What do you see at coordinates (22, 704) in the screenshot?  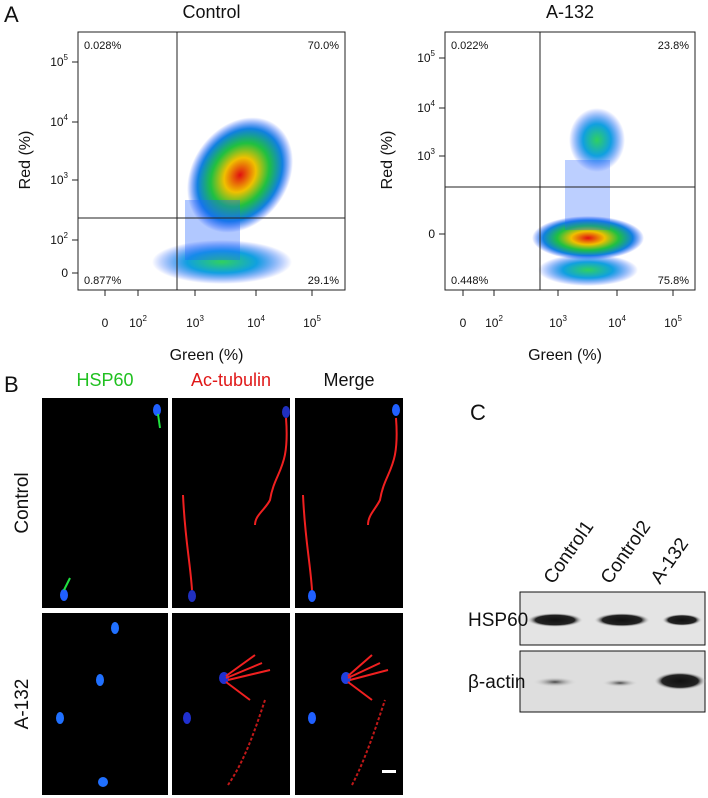 I see `row-label: A-132` at bounding box center [22, 704].